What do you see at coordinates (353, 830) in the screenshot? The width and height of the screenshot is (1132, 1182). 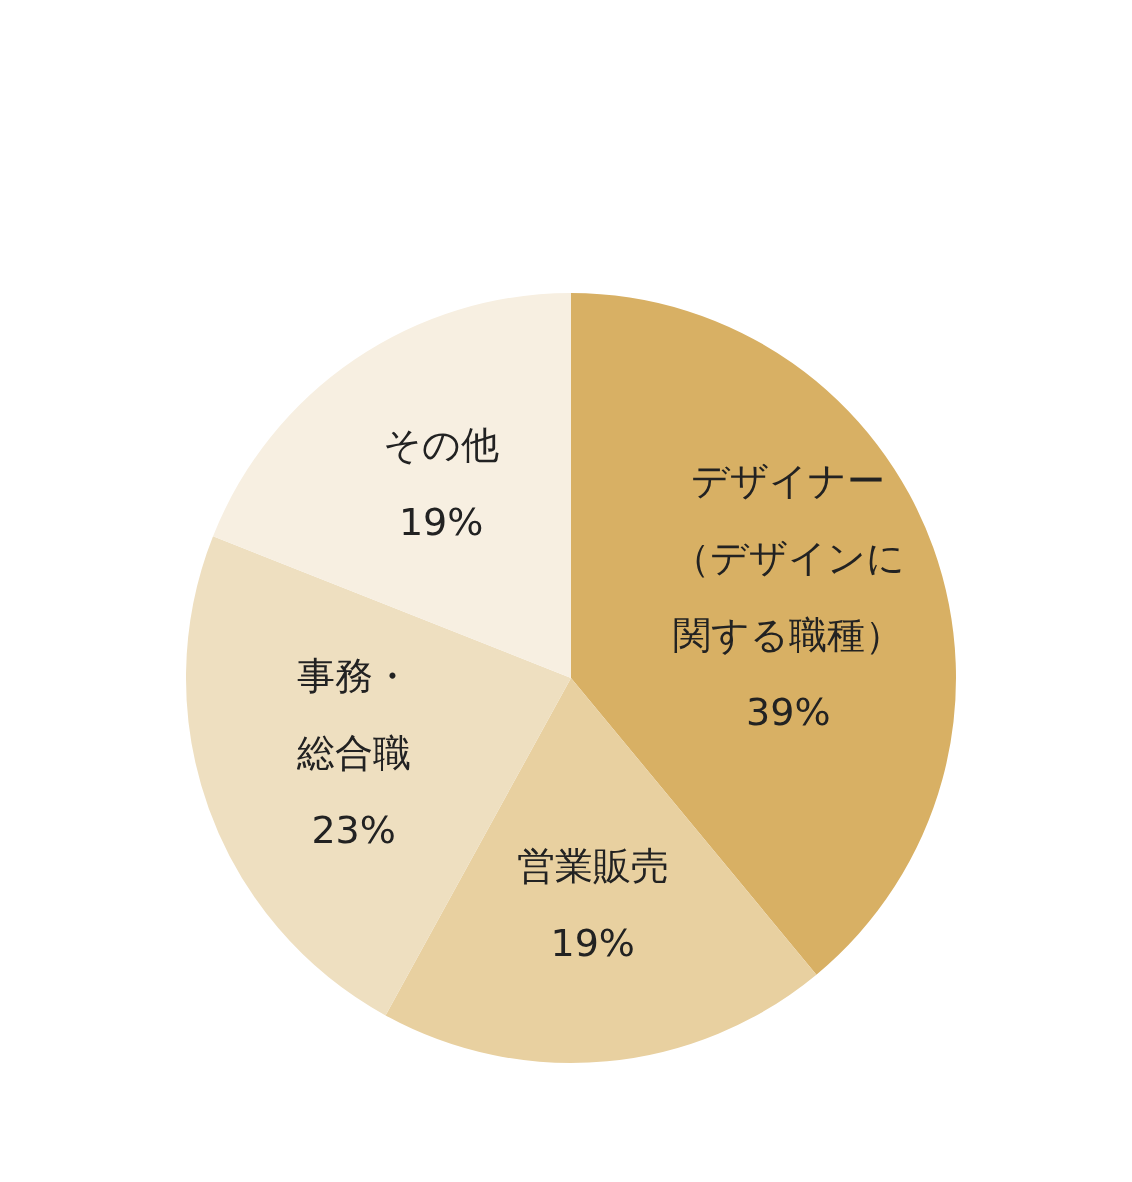 I see `data-label: 23%` at bounding box center [353, 830].